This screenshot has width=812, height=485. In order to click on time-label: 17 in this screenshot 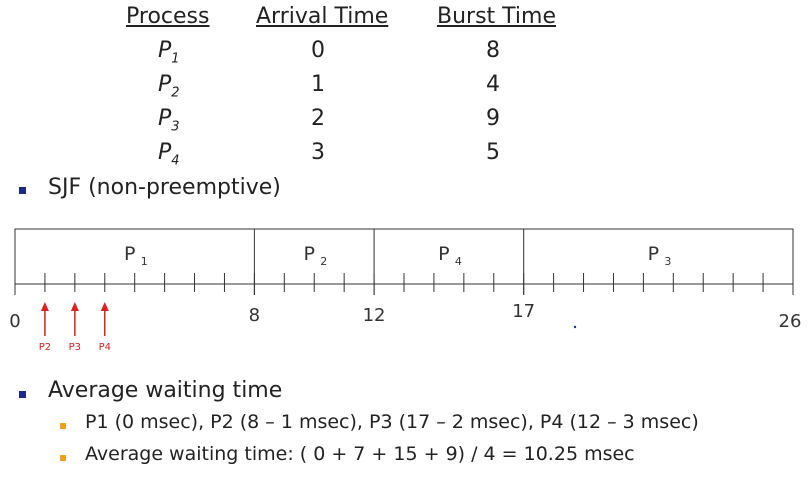, I will do `click(523, 311)`.